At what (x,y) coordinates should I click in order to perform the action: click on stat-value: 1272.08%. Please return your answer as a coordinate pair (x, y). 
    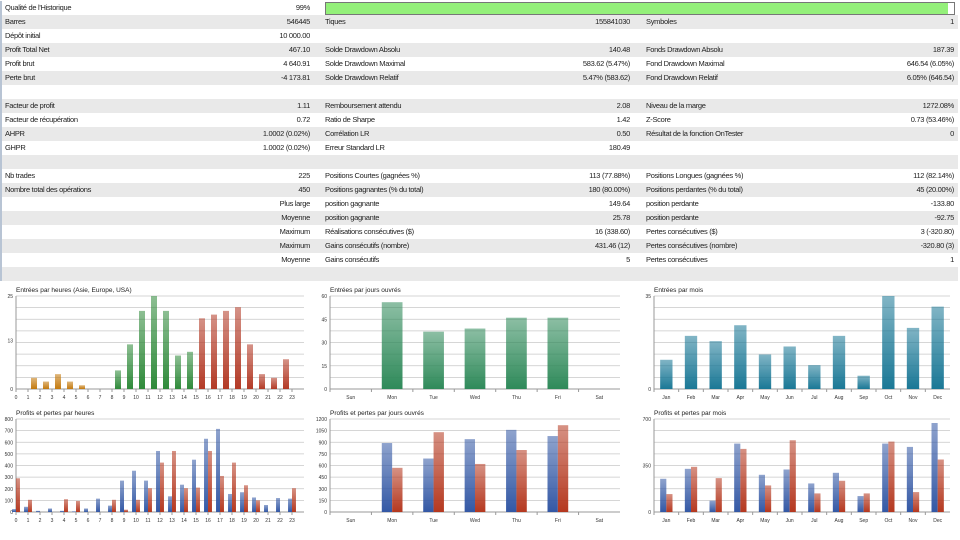
    Looking at the image, I should click on (938, 105).